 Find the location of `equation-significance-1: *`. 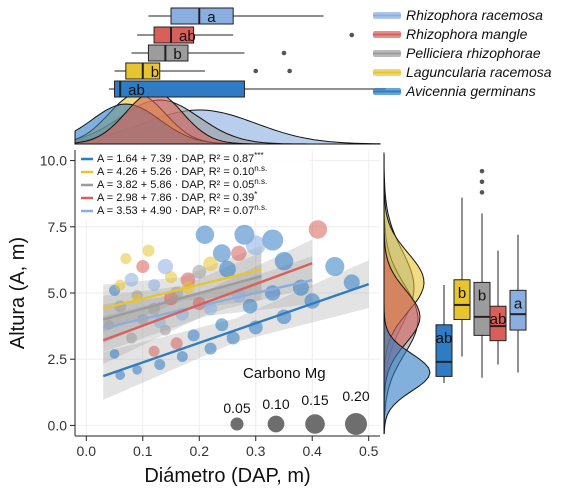

equation-significance-1: * is located at coordinates (255, 194).